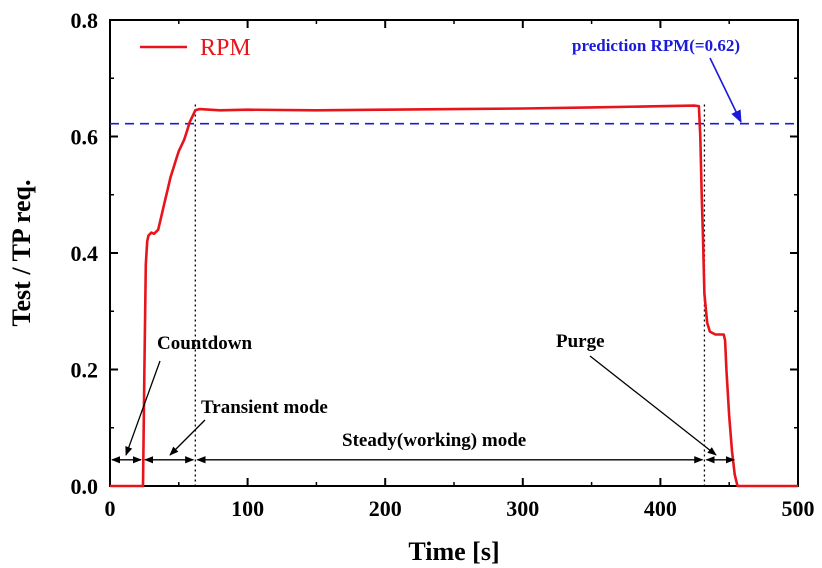  Describe the element at coordinates (85, 370) in the screenshot. I see `y-tick-label: 0.2` at that location.